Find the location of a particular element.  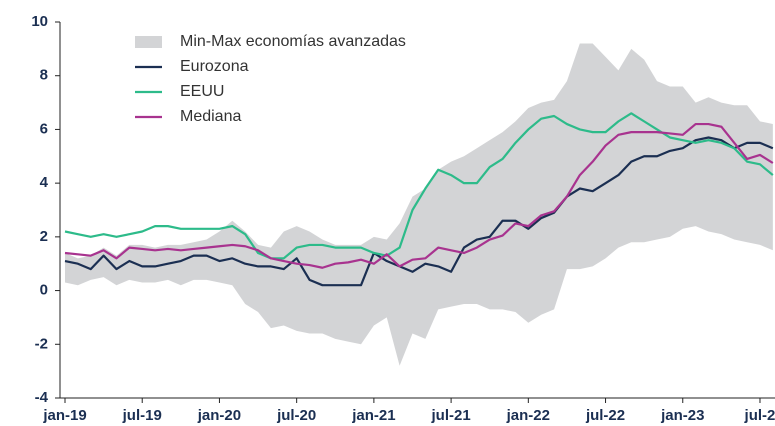

legend-swatch is located at coordinates (148, 42).